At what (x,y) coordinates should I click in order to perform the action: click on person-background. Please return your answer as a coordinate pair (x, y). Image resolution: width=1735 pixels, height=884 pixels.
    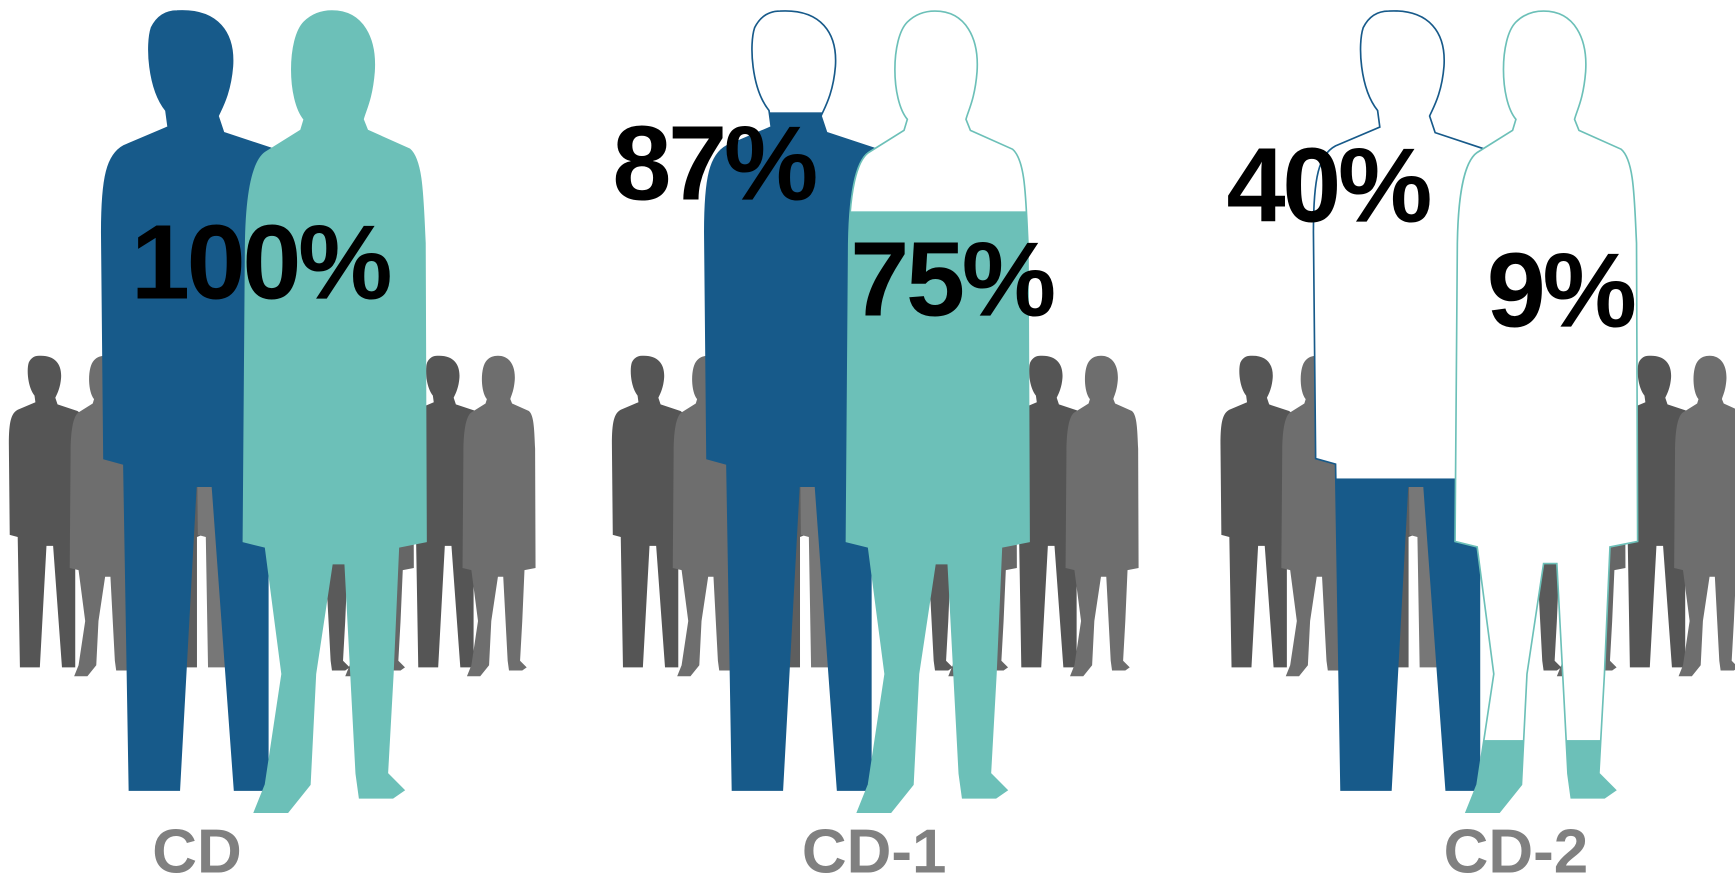
    Looking at the image, I should click on (1546, 412).